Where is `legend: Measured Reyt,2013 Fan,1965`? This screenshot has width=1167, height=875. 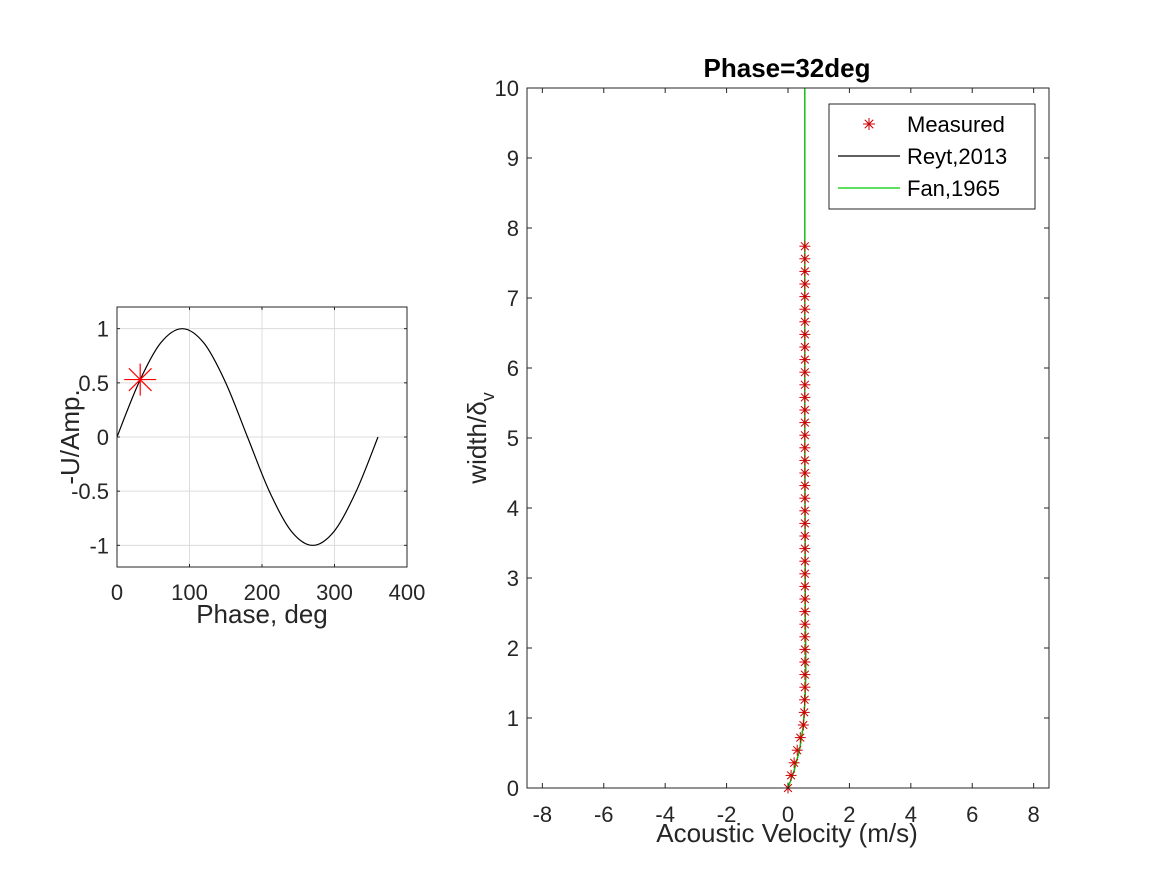
legend: Measured Reyt,2013 Fan,1965 is located at coordinates (932, 156).